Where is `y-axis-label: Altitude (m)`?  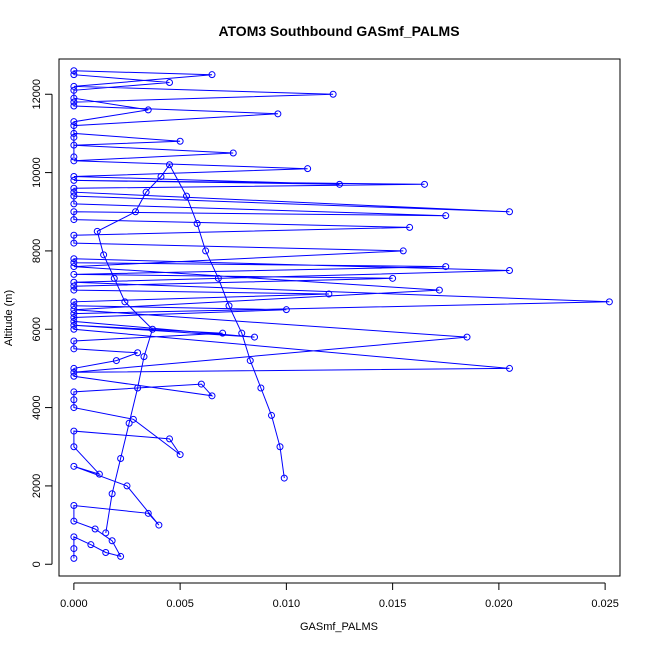
y-axis-label: Altitude (m) is located at coordinates (9, 318).